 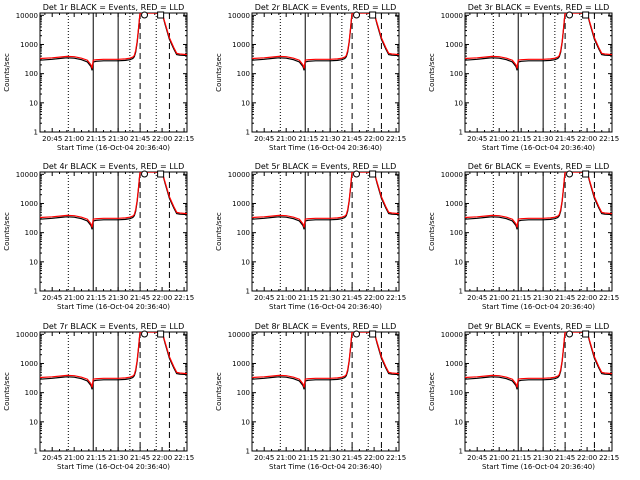 I want to click on panel-title: Det 7r BLACK = Events, RED = LLD, so click(x=114, y=326).